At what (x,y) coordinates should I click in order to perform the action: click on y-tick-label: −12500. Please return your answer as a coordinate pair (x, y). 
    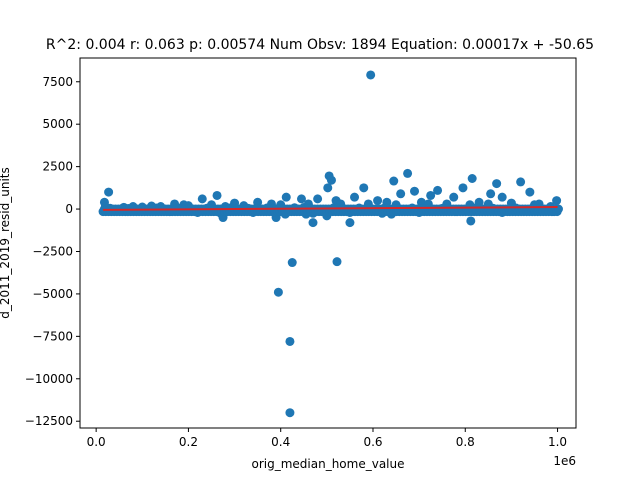
    Looking at the image, I should click on (49, 421).